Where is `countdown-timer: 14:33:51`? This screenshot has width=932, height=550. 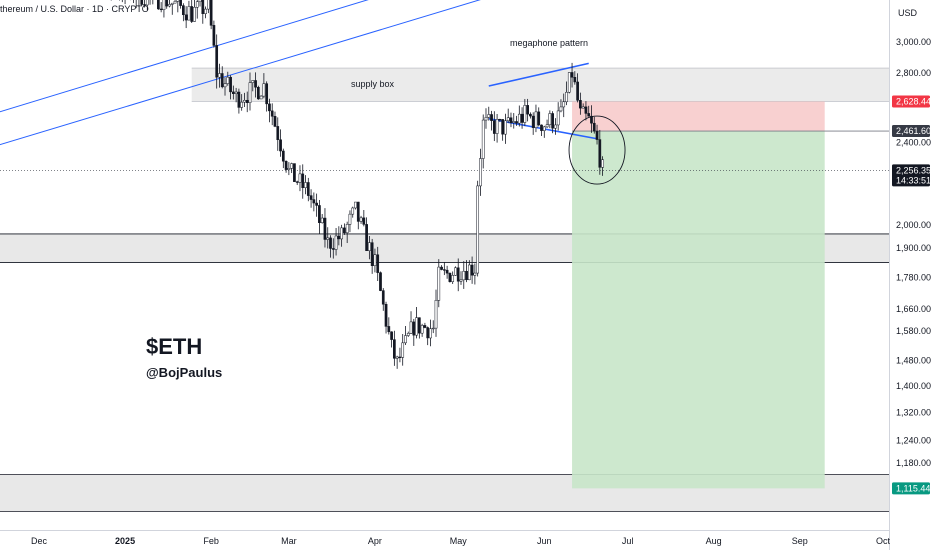
countdown-timer: 14:33:51 is located at coordinates (913, 180).